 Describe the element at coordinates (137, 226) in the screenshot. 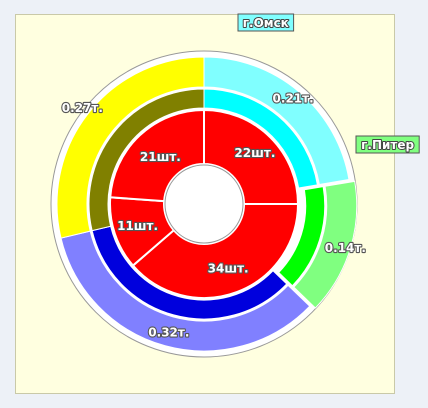

I see `inner-slice-label: 11шт.` at that location.